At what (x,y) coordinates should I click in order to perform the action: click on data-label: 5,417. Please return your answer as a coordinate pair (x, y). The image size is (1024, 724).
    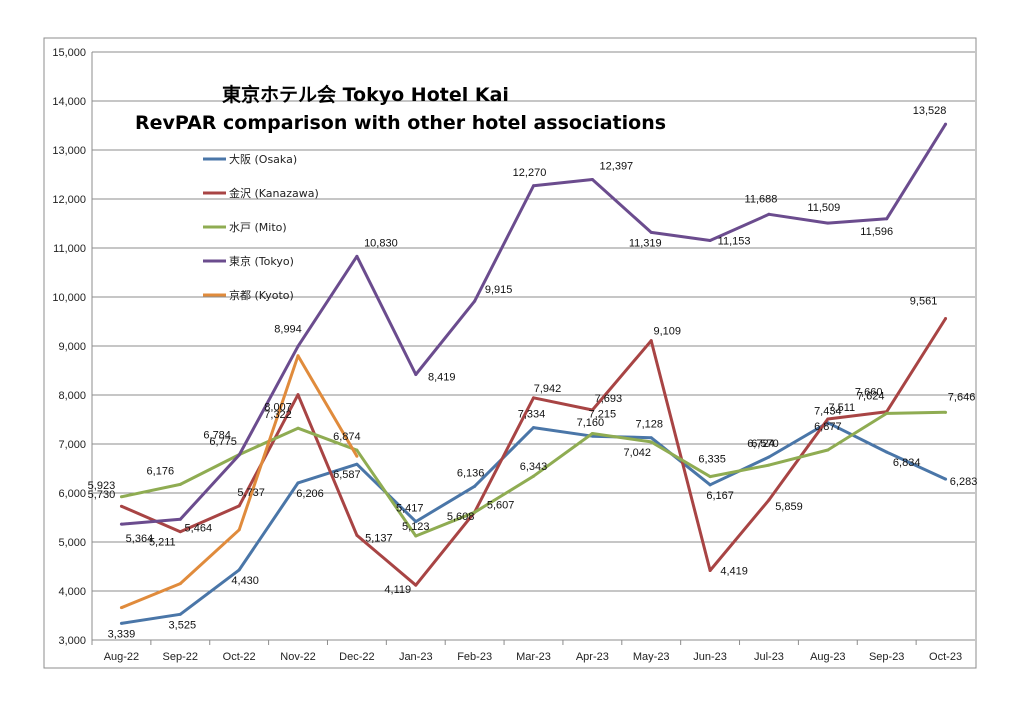
    Looking at the image, I should click on (410, 509).